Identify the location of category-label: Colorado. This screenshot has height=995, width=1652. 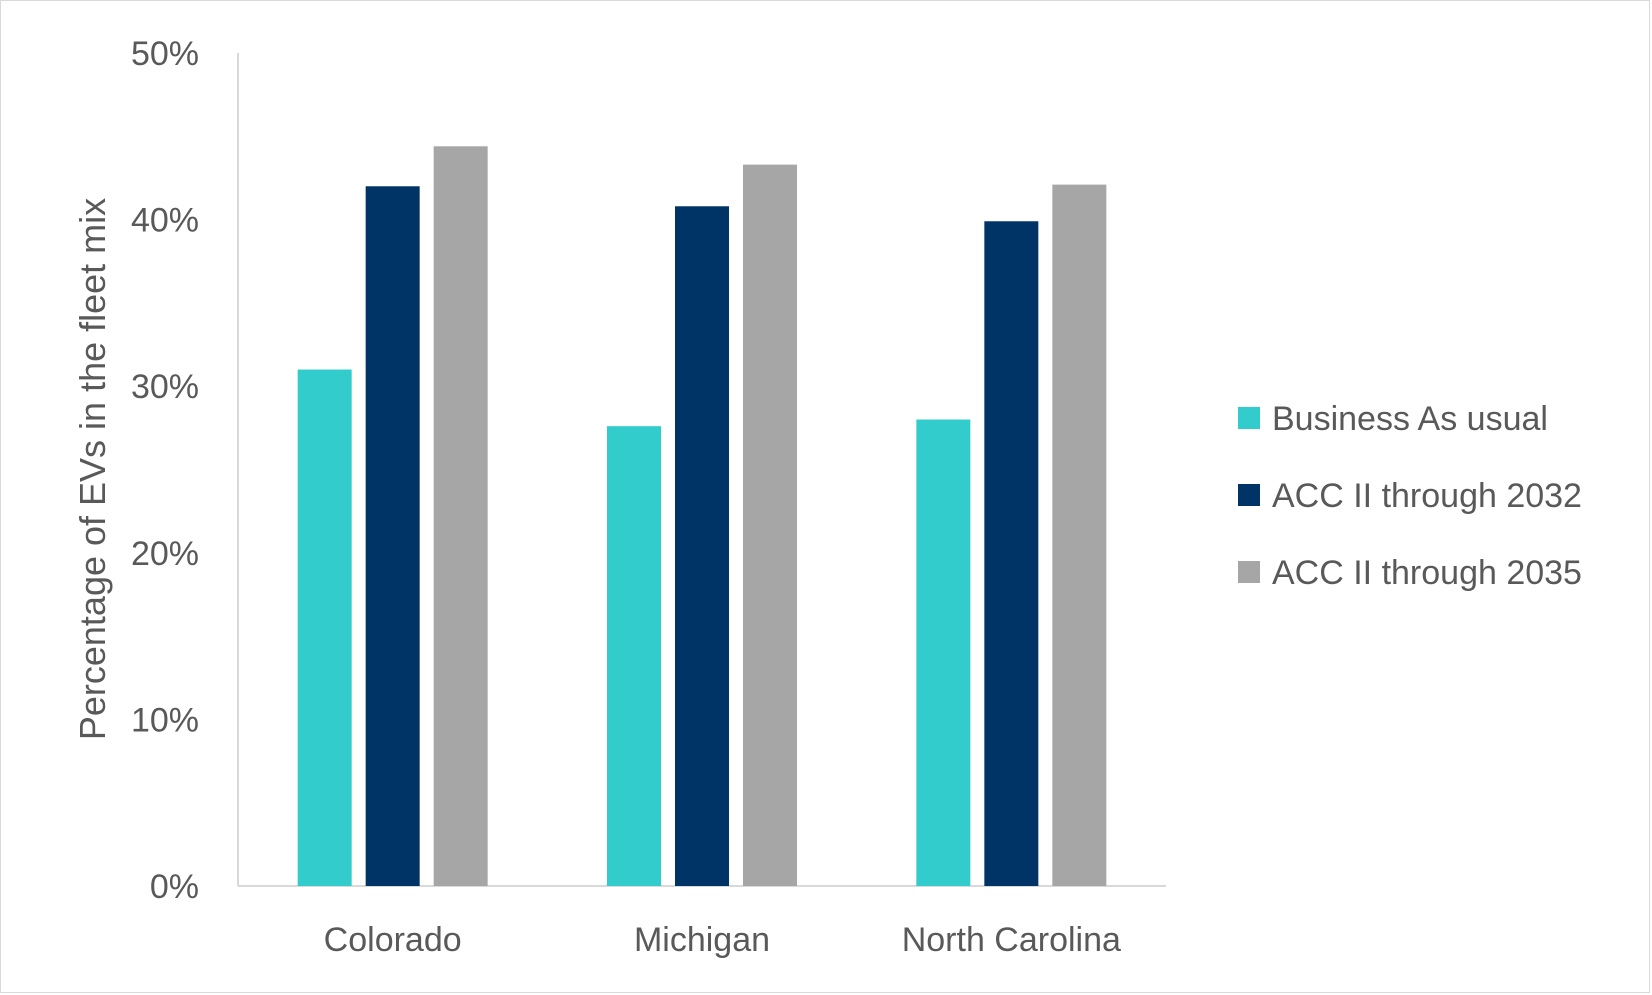
(393, 940).